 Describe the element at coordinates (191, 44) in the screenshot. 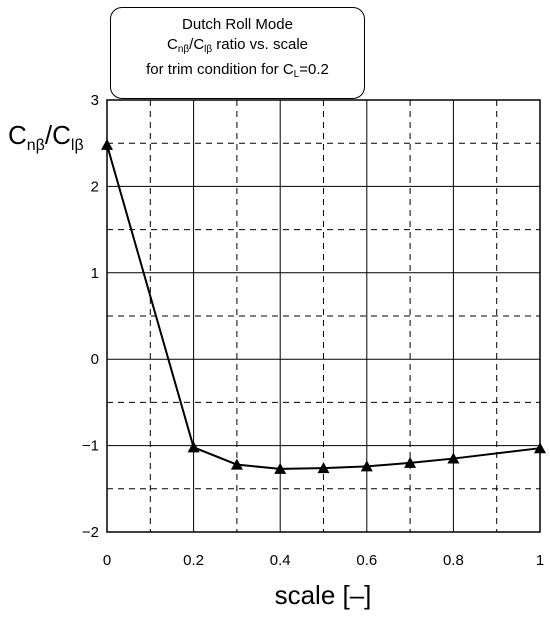

I see `title-slash: /` at that location.